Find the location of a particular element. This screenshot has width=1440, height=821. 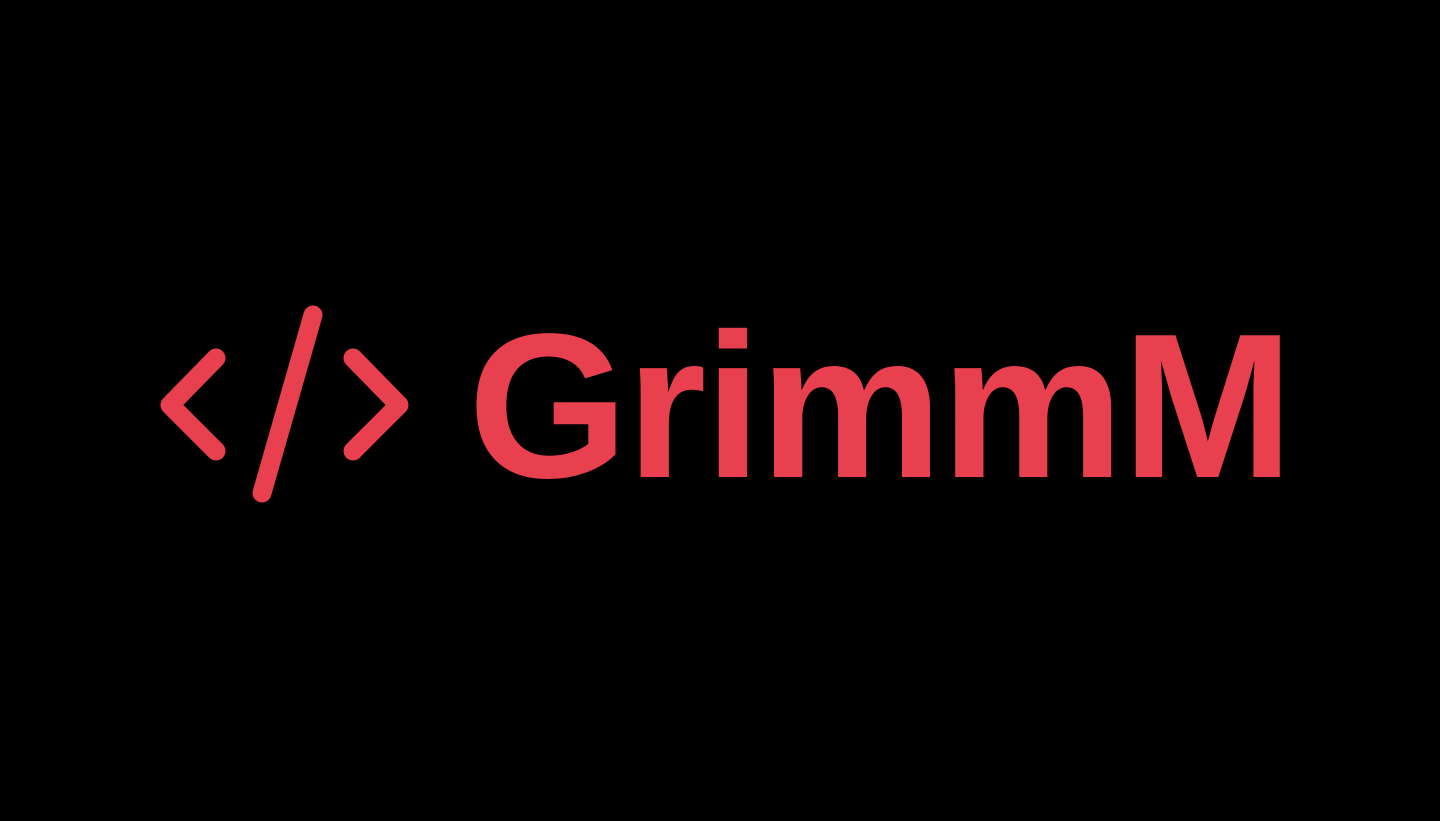

left-angle-bracket is located at coordinates (193, 404).